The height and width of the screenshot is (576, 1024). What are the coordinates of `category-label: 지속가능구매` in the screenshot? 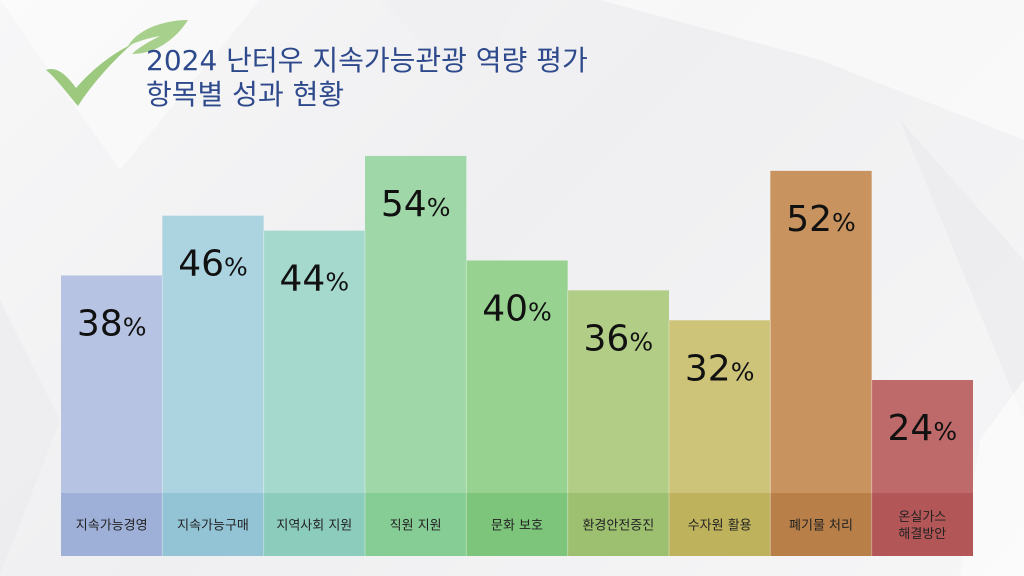 It's located at (213, 526).